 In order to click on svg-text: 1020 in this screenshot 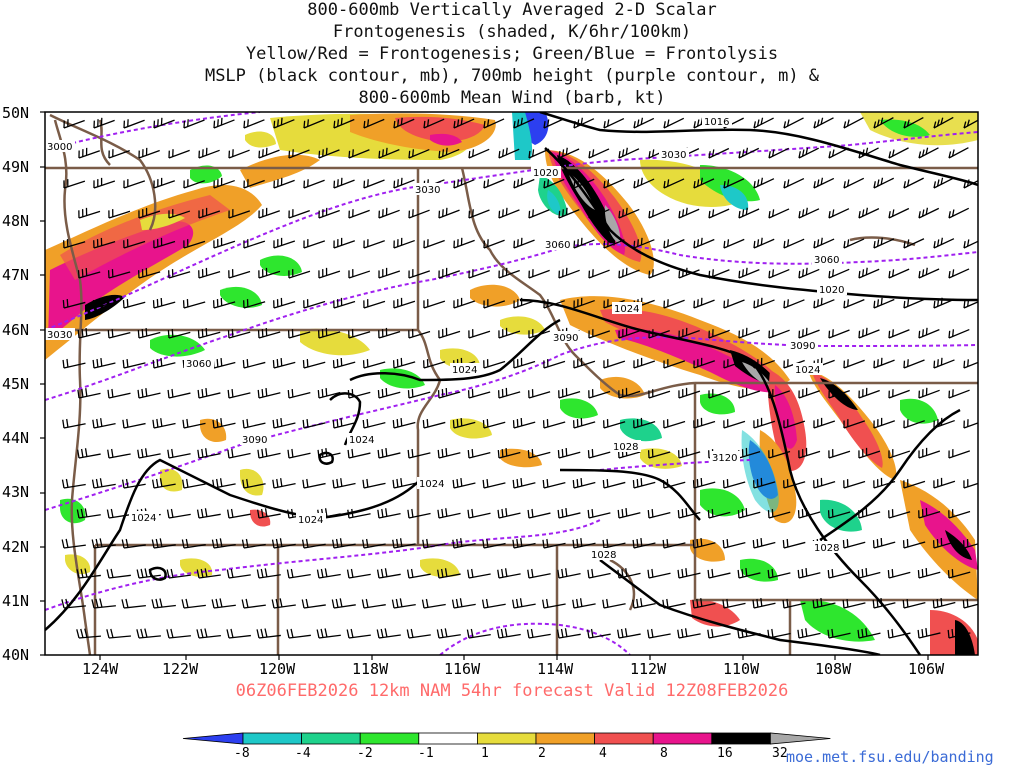, I will do `click(545, 173)`.